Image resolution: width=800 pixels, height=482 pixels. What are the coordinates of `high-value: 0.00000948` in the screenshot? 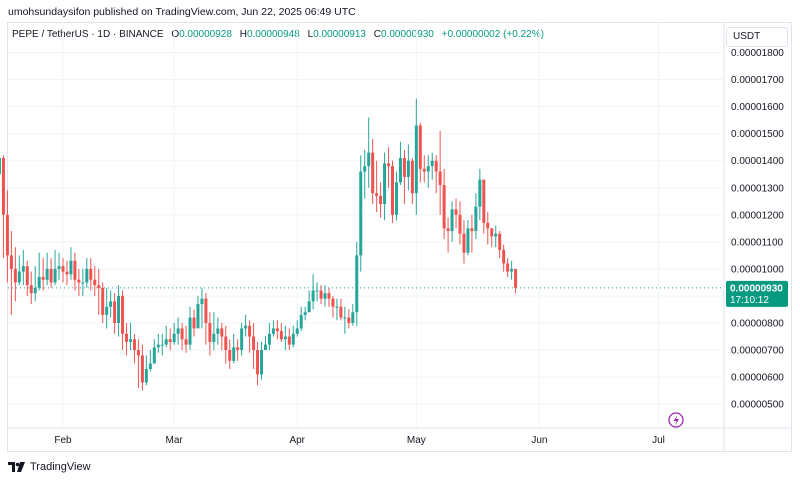 It's located at (273, 34).